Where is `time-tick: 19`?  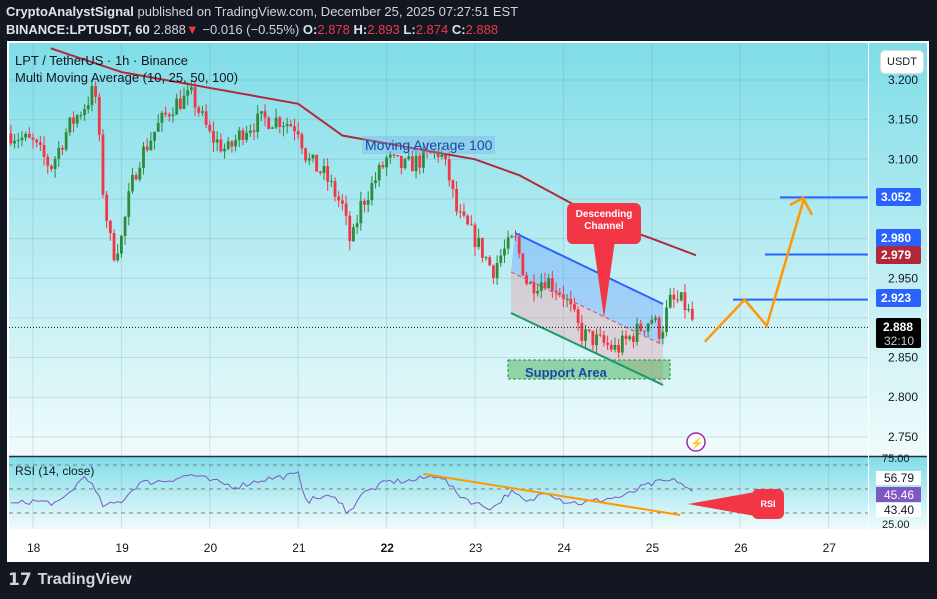 time-tick: 19 is located at coordinates (122, 548).